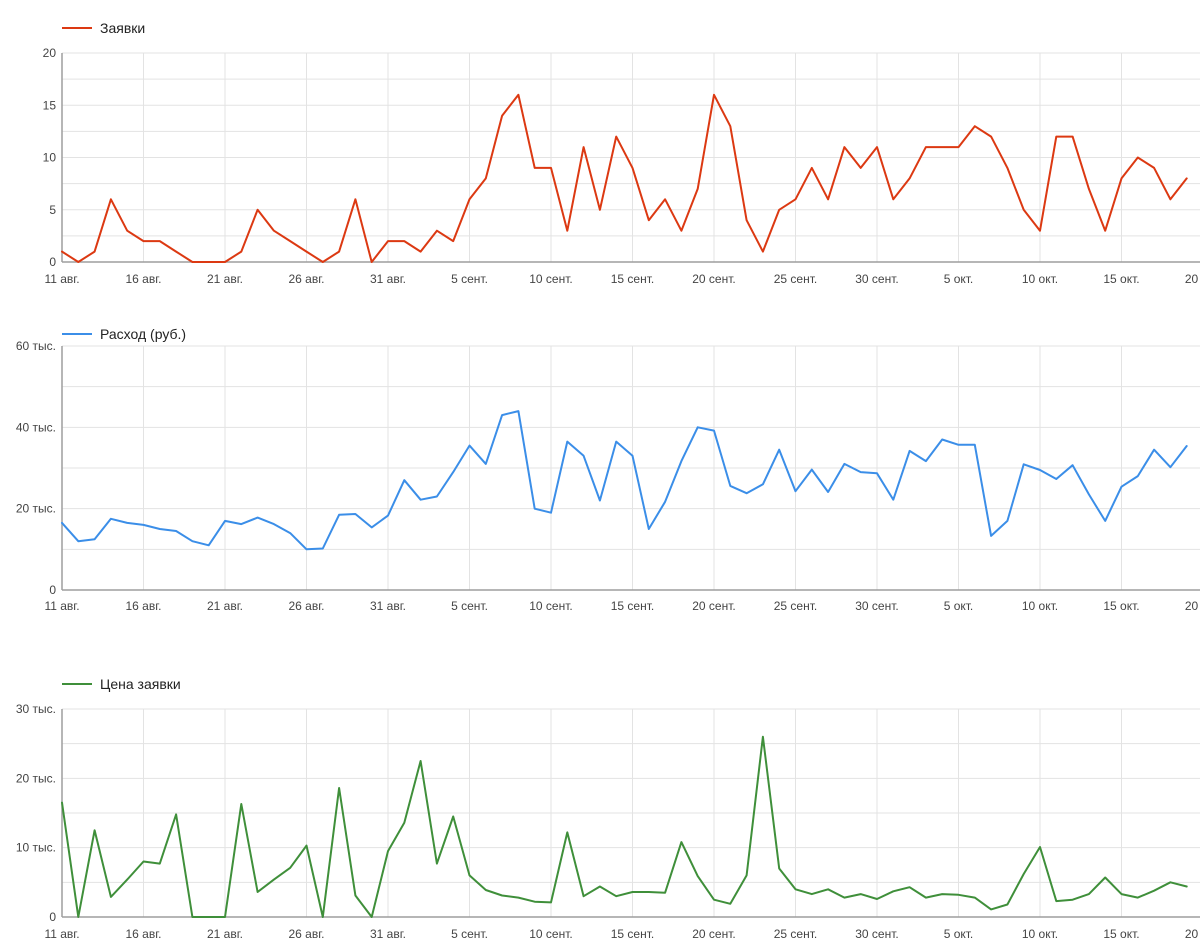 This screenshot has width=1200, height=948. I want to click on legend-label-tsena-zayavki: Цена заявки, so click(140, 684).